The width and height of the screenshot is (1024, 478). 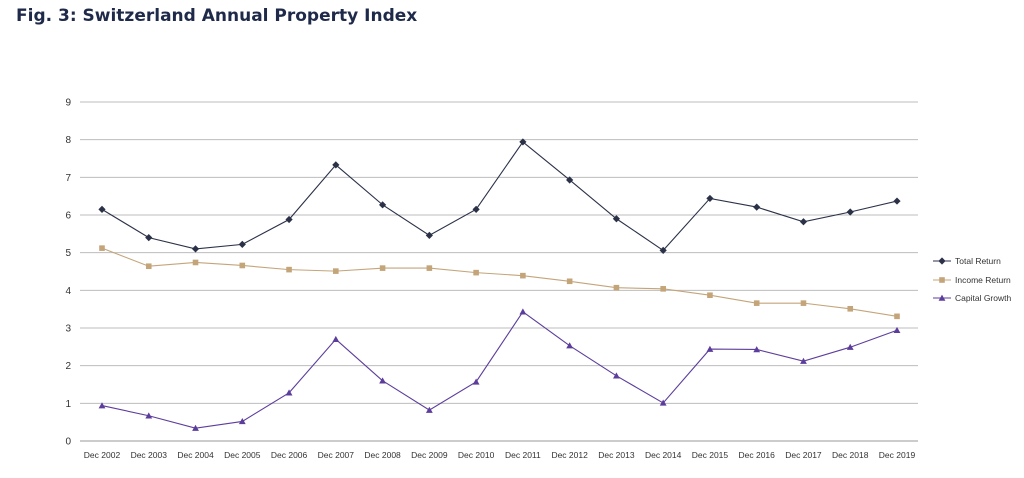 I want to click on x-tick-label: Dec 2003, so click(x=149, y=455).